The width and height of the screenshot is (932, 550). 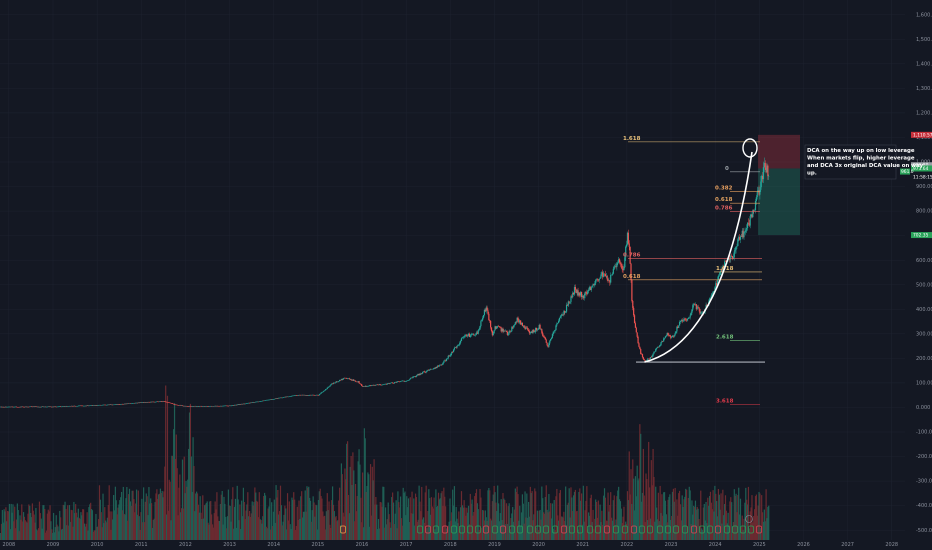 I want to click on upcoming-event-icon, so click(x=749, y=519).